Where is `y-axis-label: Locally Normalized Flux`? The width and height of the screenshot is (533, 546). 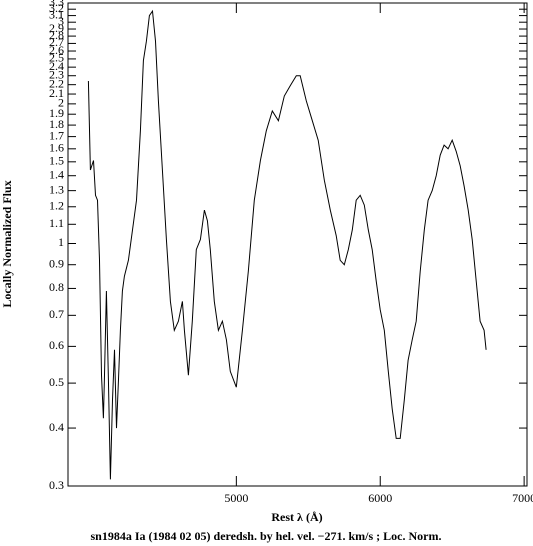 y-axis-label: Locally Normalized Flux is located at coordinates (7, 243).